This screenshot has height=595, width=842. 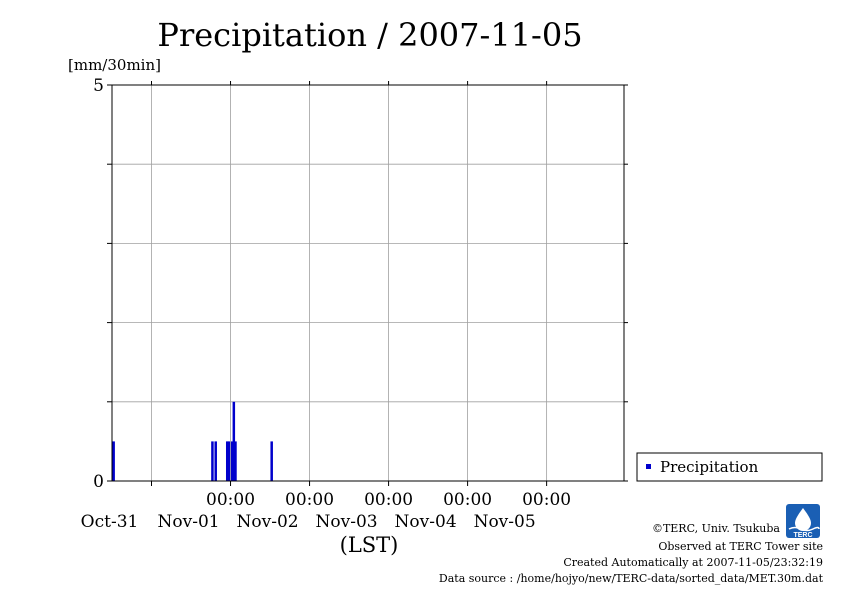 What do you see at coordinates (110, 522) in the screenshot?
I see `x-tick-date-label: Oct-31` at bounding box center [110, 522].